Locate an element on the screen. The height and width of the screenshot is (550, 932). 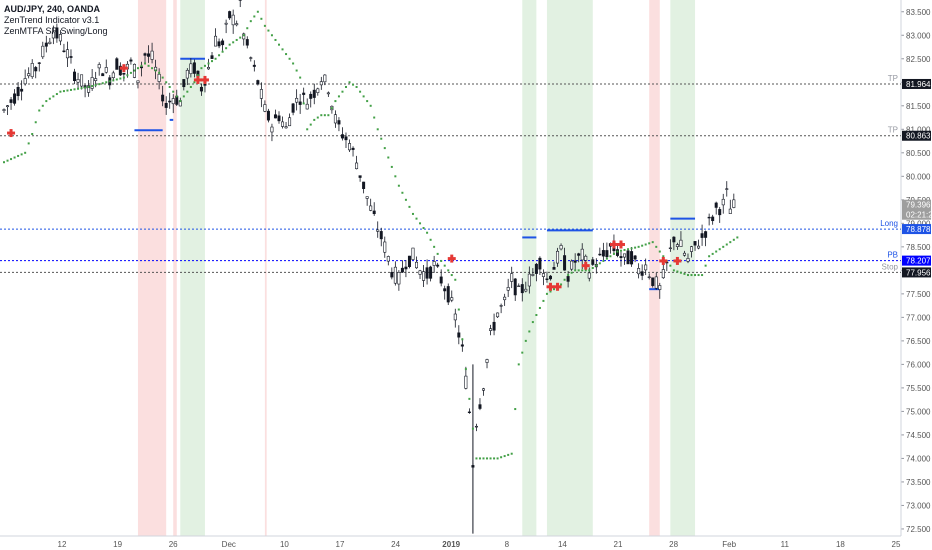
x-tick-label: 28 is located at coordinates (673, 544).